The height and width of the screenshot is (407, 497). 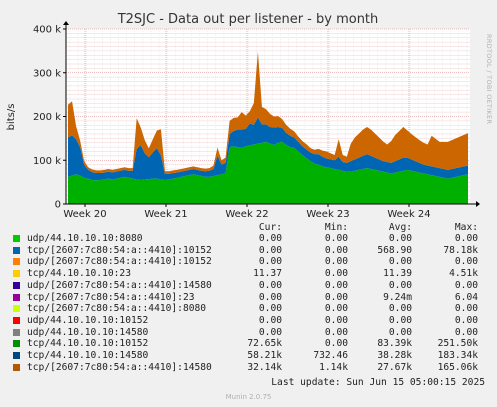 I want to click on legend-max-value: 4.51k, so click(x=463, y=274).